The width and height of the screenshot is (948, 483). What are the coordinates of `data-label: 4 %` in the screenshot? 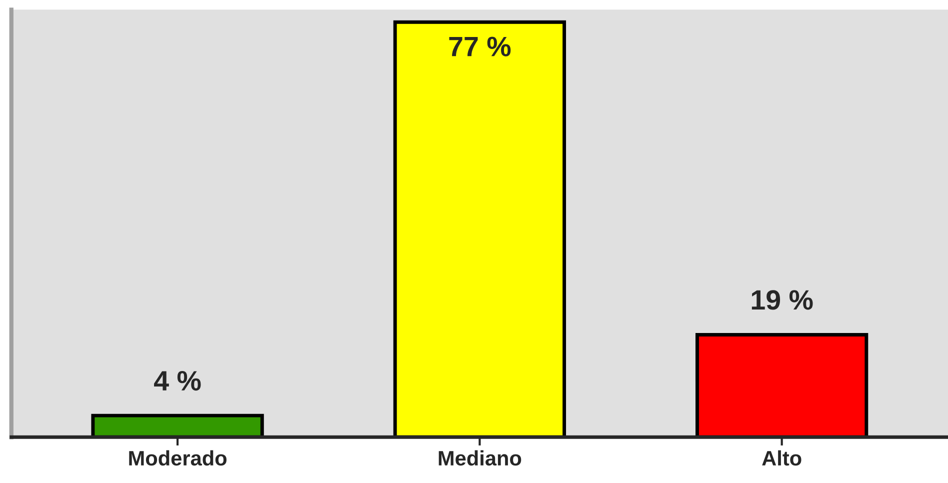 It's located at (177, 381).